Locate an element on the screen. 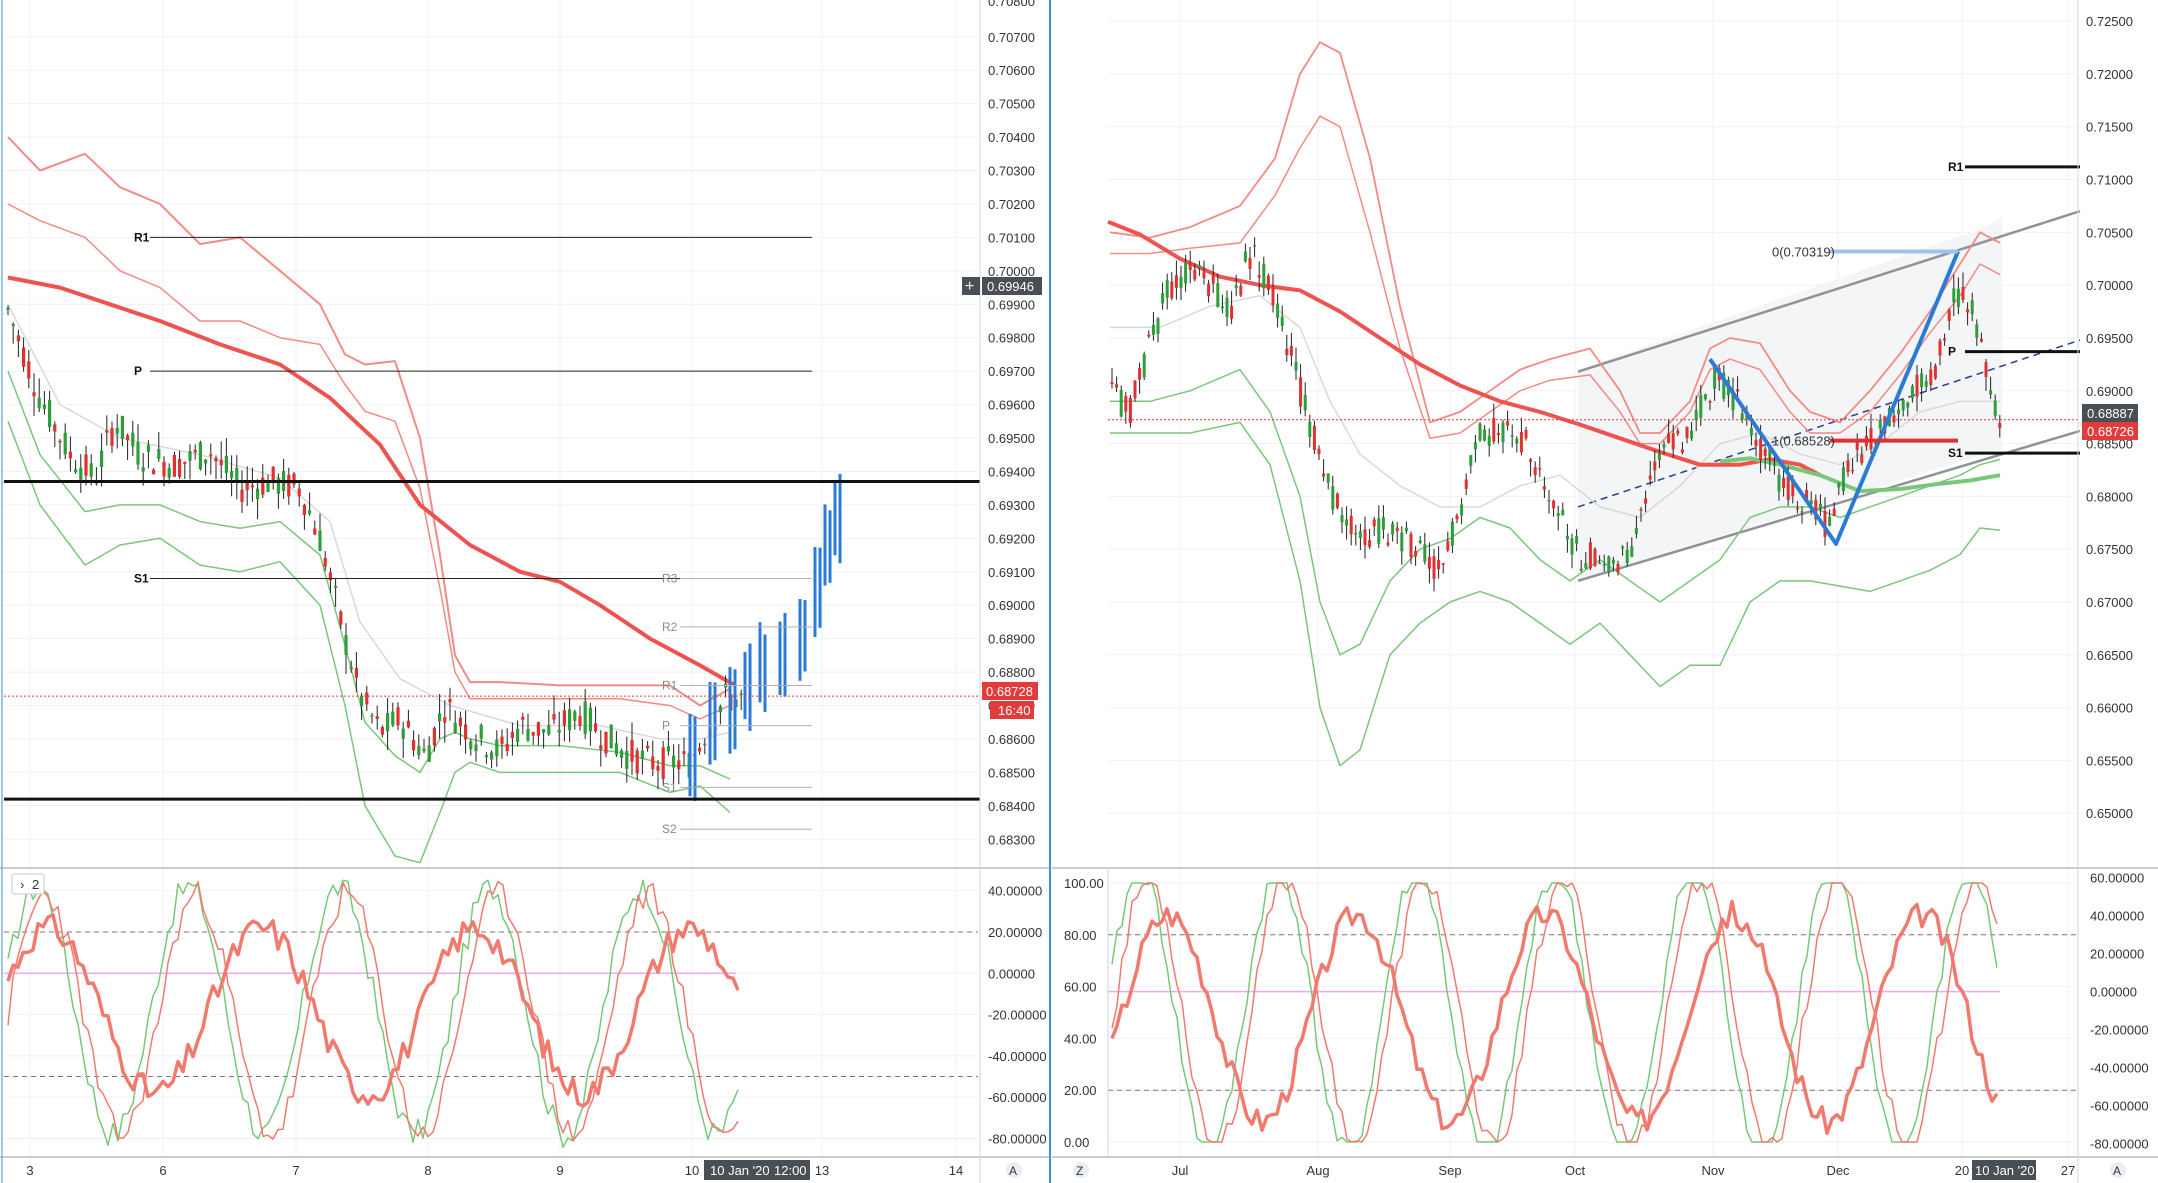 Image resolution: width=2158 pixels, height=1183 pixels. price-tick: 0.65000 is located at coordinates (2109, 813).